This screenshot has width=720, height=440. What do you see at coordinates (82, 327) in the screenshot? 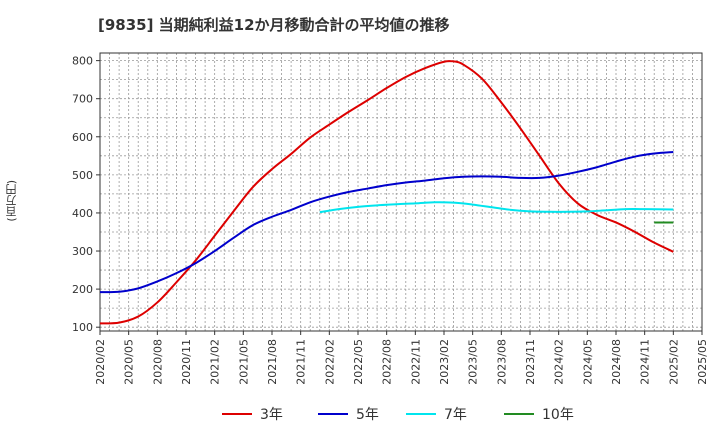
I see `y-tick-label: 100` at bounding box center [82, 327].